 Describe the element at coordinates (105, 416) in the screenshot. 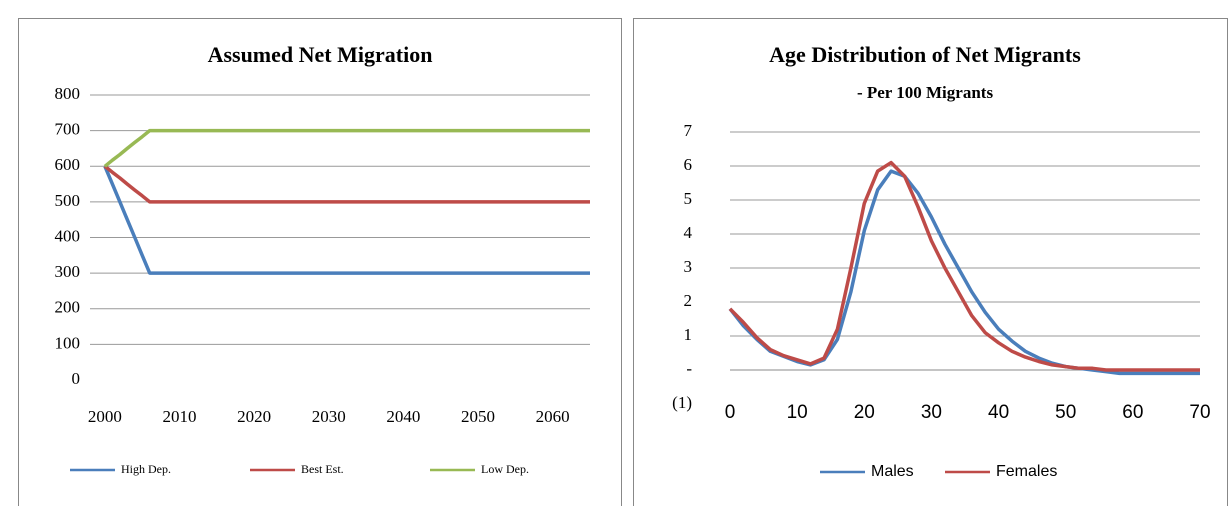

I see `x-tick-label: 2000` at that location.